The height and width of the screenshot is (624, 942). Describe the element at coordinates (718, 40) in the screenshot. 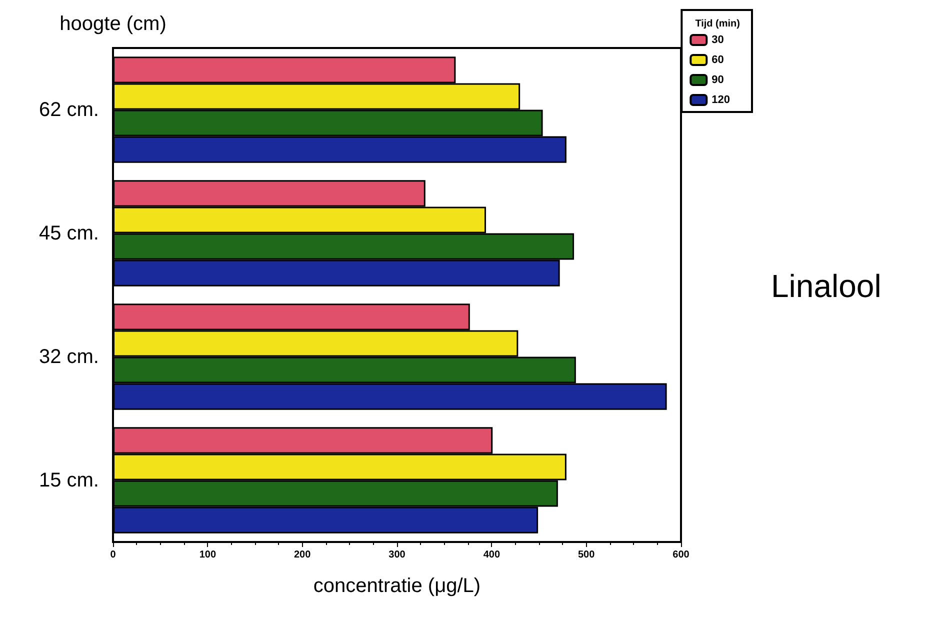

I see `legend-label: 30` at that location.